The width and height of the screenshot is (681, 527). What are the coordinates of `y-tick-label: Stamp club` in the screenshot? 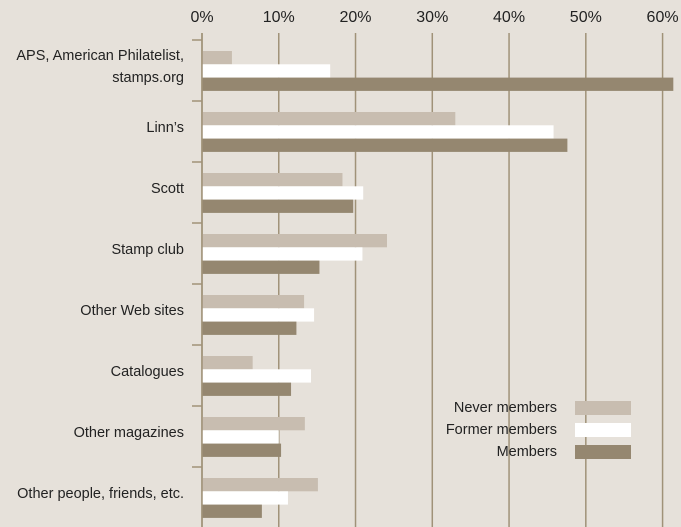 It's located at (147, 249).